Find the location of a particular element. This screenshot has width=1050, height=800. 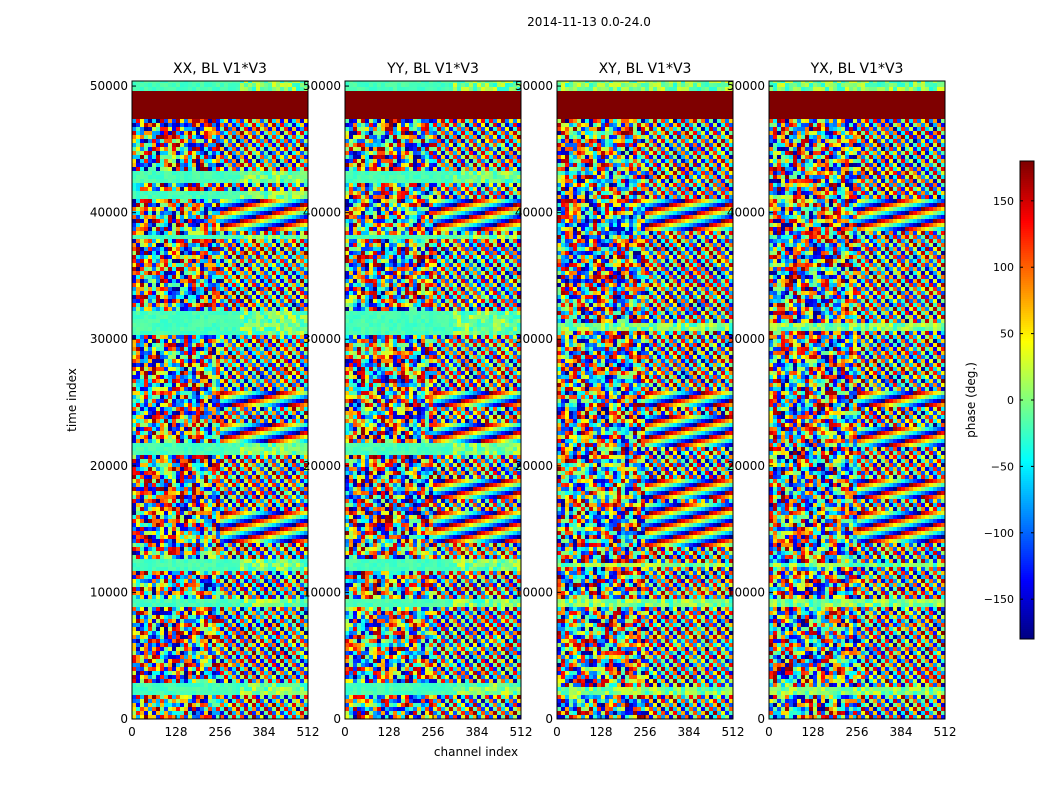

y-axis-label: time index is located at coordinates (72, 400).